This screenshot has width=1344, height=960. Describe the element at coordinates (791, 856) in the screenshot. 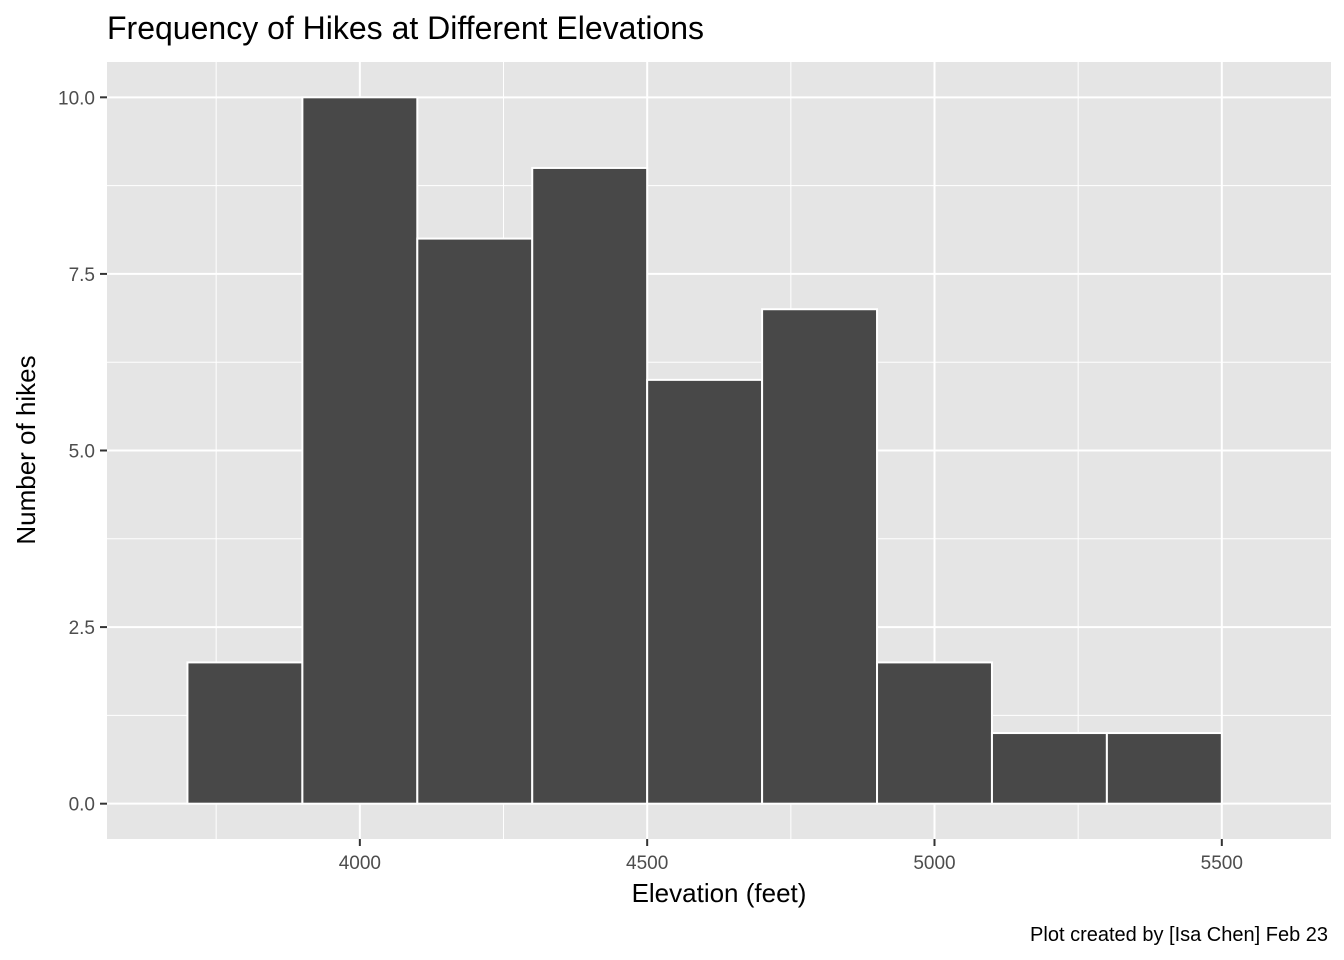

I see `x-axis: 4000 4500 5000 5500` at that location.